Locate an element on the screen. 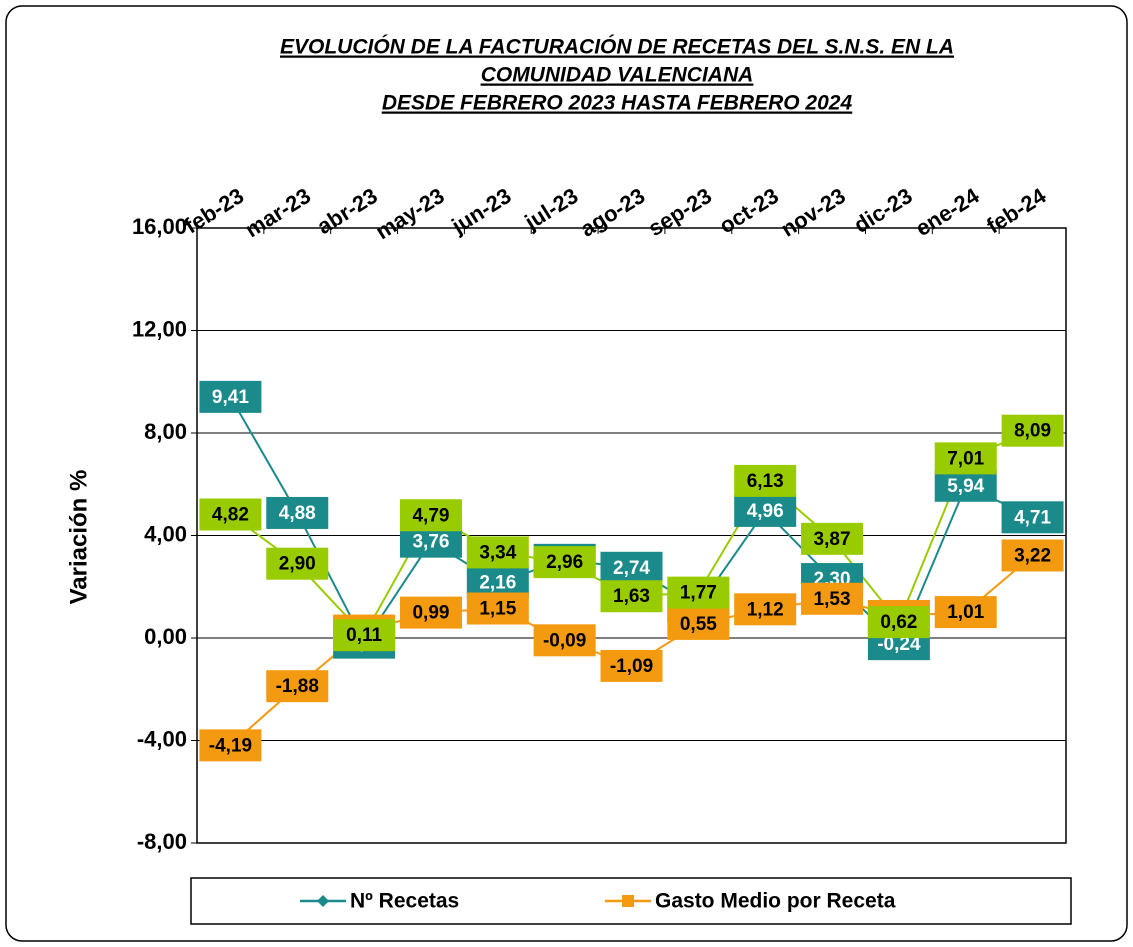 The height and width of the screenshot is (947, 1133). y-tick-label: 0,00 is located at coordinates (165, 636).